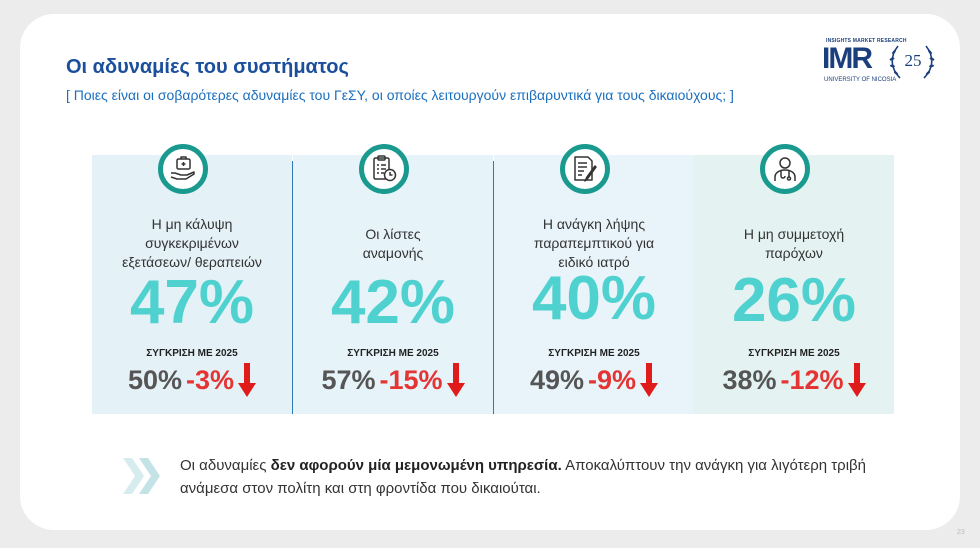 The image size is (980, 548). I want to click on previous-value: 38%, so click(749, 379).